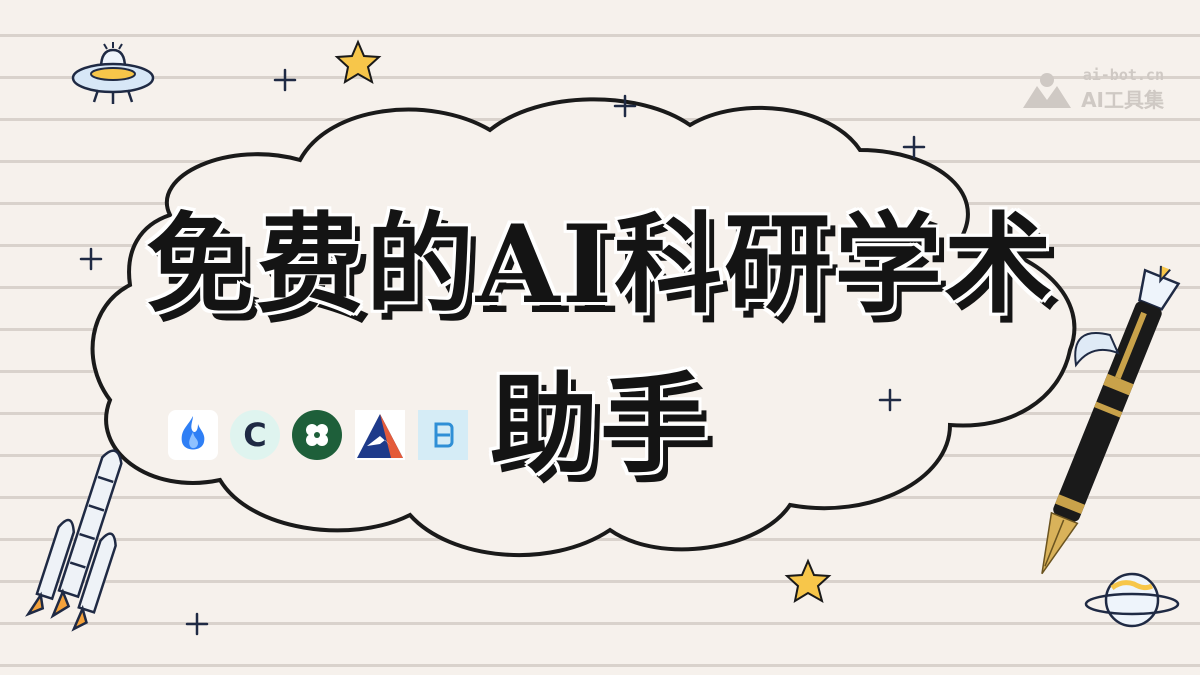  Describe the element at coordinates (380, 435) in the screenshot. I see `mountain-a-logo-icon` at that location.